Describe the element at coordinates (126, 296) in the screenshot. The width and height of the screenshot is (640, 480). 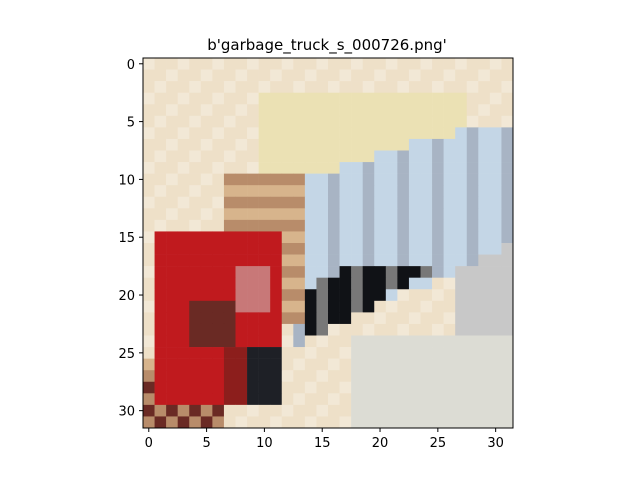
I see `y-tick-label: 20` at that location.